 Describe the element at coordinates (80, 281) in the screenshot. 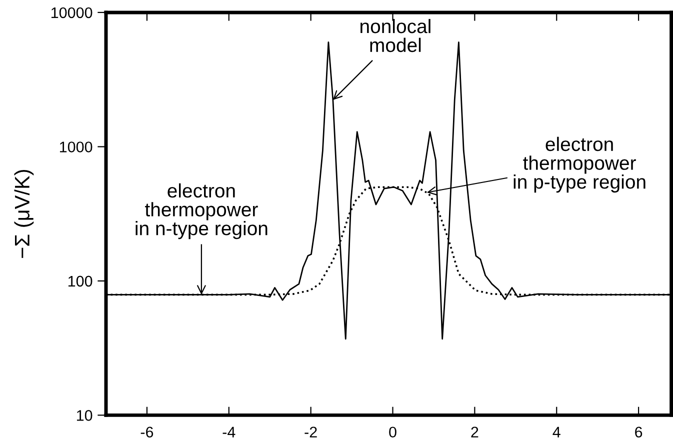

I see `y-tick-label: 100` at that location.